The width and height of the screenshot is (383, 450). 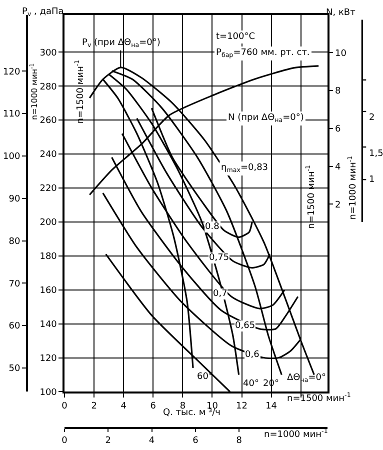 I want to click on x-tick-label: 2, so click(x=94, y=406).